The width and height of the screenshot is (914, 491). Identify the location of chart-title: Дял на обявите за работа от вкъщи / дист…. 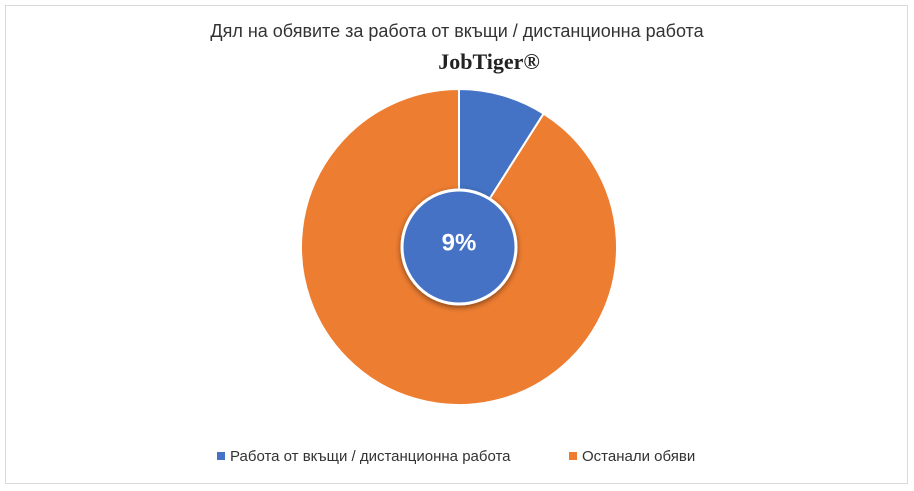
(457, 31).